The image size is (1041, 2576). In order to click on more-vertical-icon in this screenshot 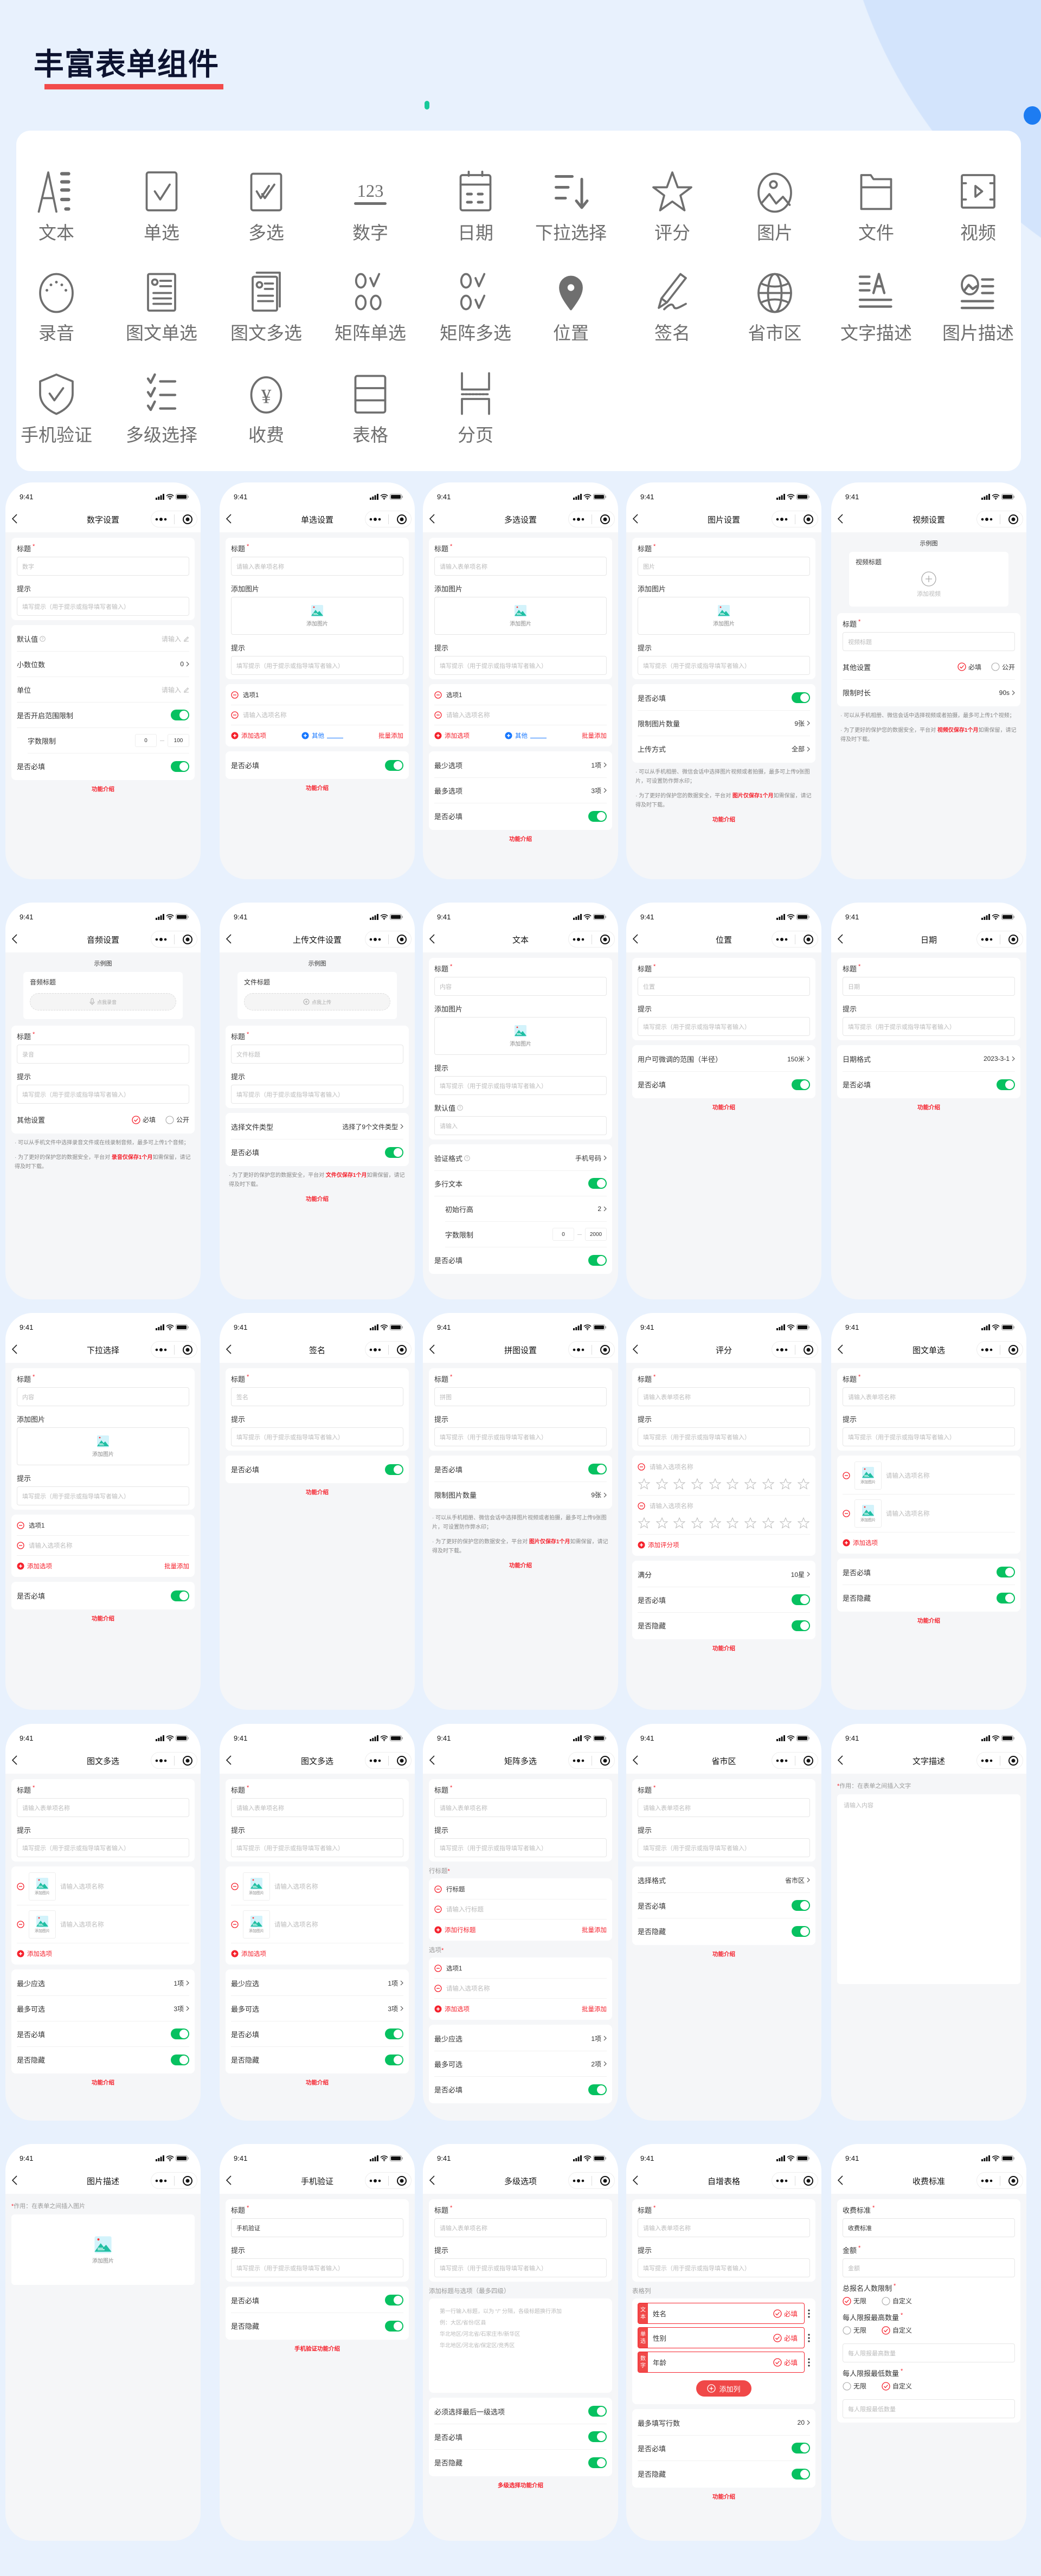, I will do `click(809, 2313)`.